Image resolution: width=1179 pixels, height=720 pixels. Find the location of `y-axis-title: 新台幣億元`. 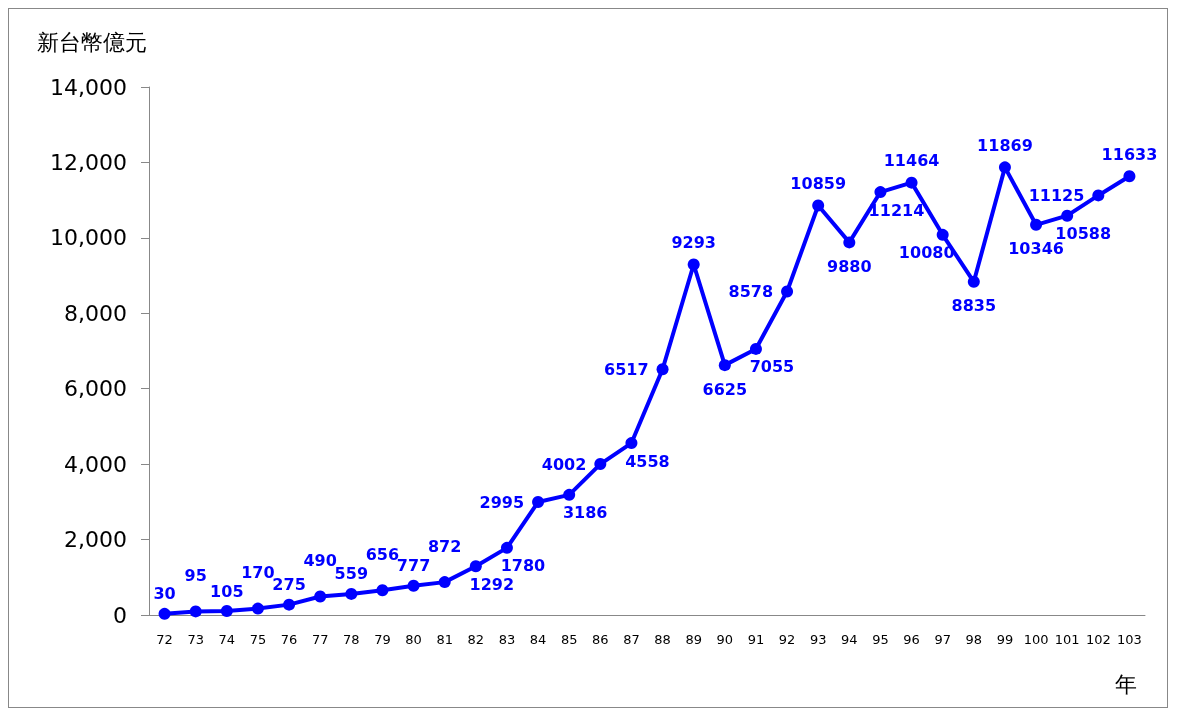

y-axis-title: 新台幣億元 is located at coordinates (92, 42).